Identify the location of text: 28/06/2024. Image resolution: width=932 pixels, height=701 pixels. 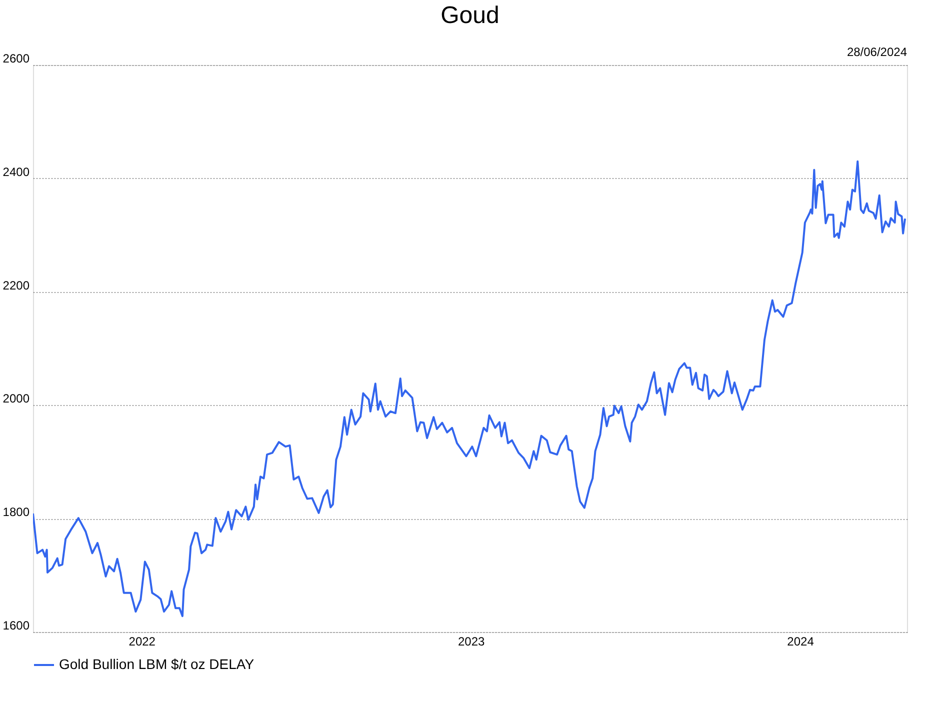
(877, 52).